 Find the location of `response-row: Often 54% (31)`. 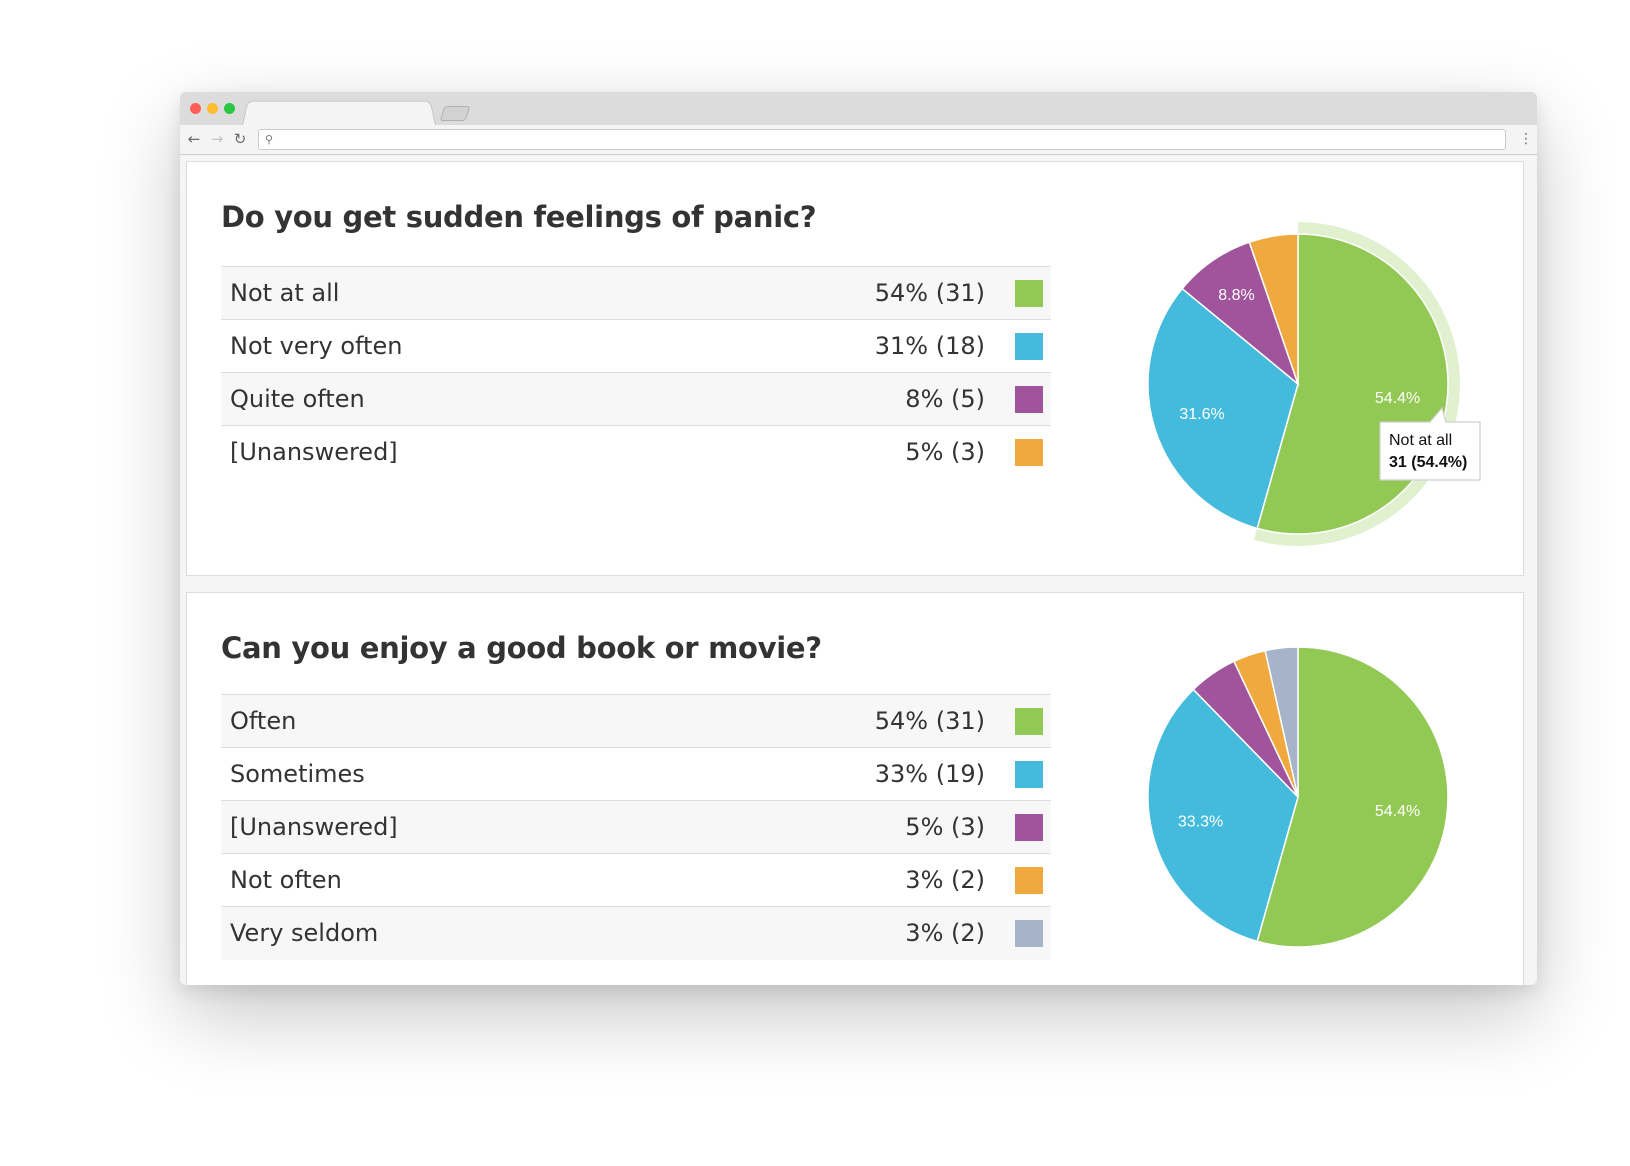

response-row: Often 54% (31) is located at coordinates (636, 721).